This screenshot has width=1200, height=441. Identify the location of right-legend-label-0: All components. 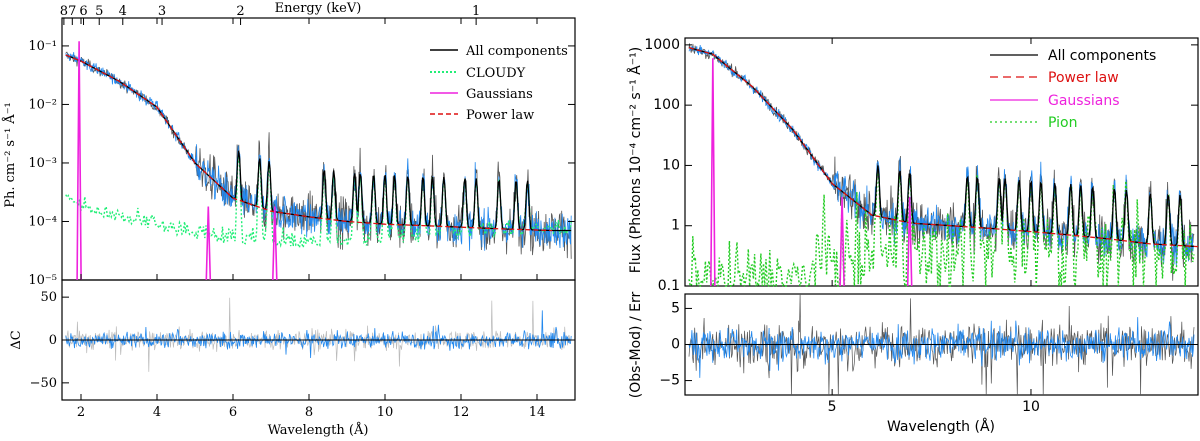
(1102, 56).